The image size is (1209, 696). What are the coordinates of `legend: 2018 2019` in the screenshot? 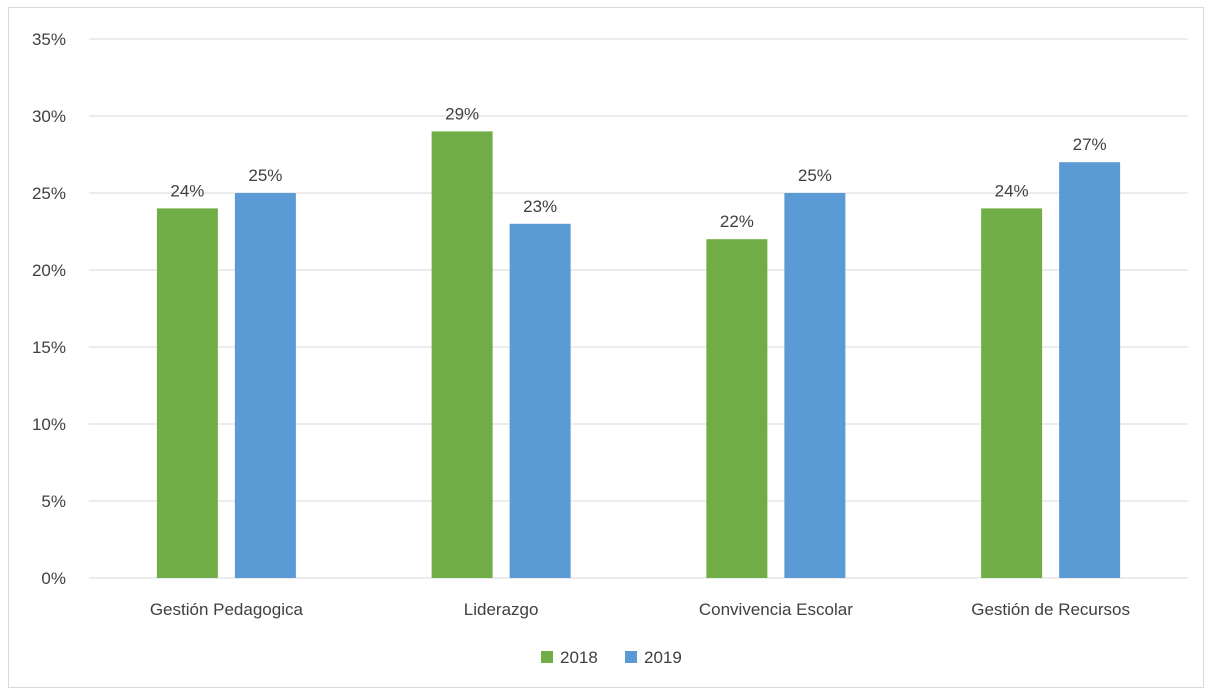 It's located at (611, 657).